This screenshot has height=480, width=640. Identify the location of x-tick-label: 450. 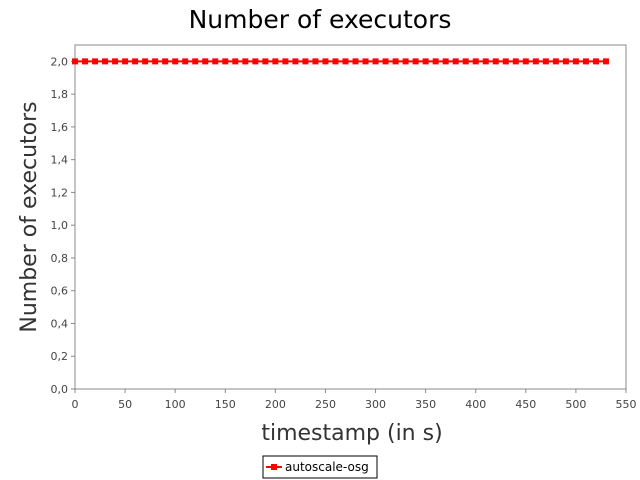
(525, 404).